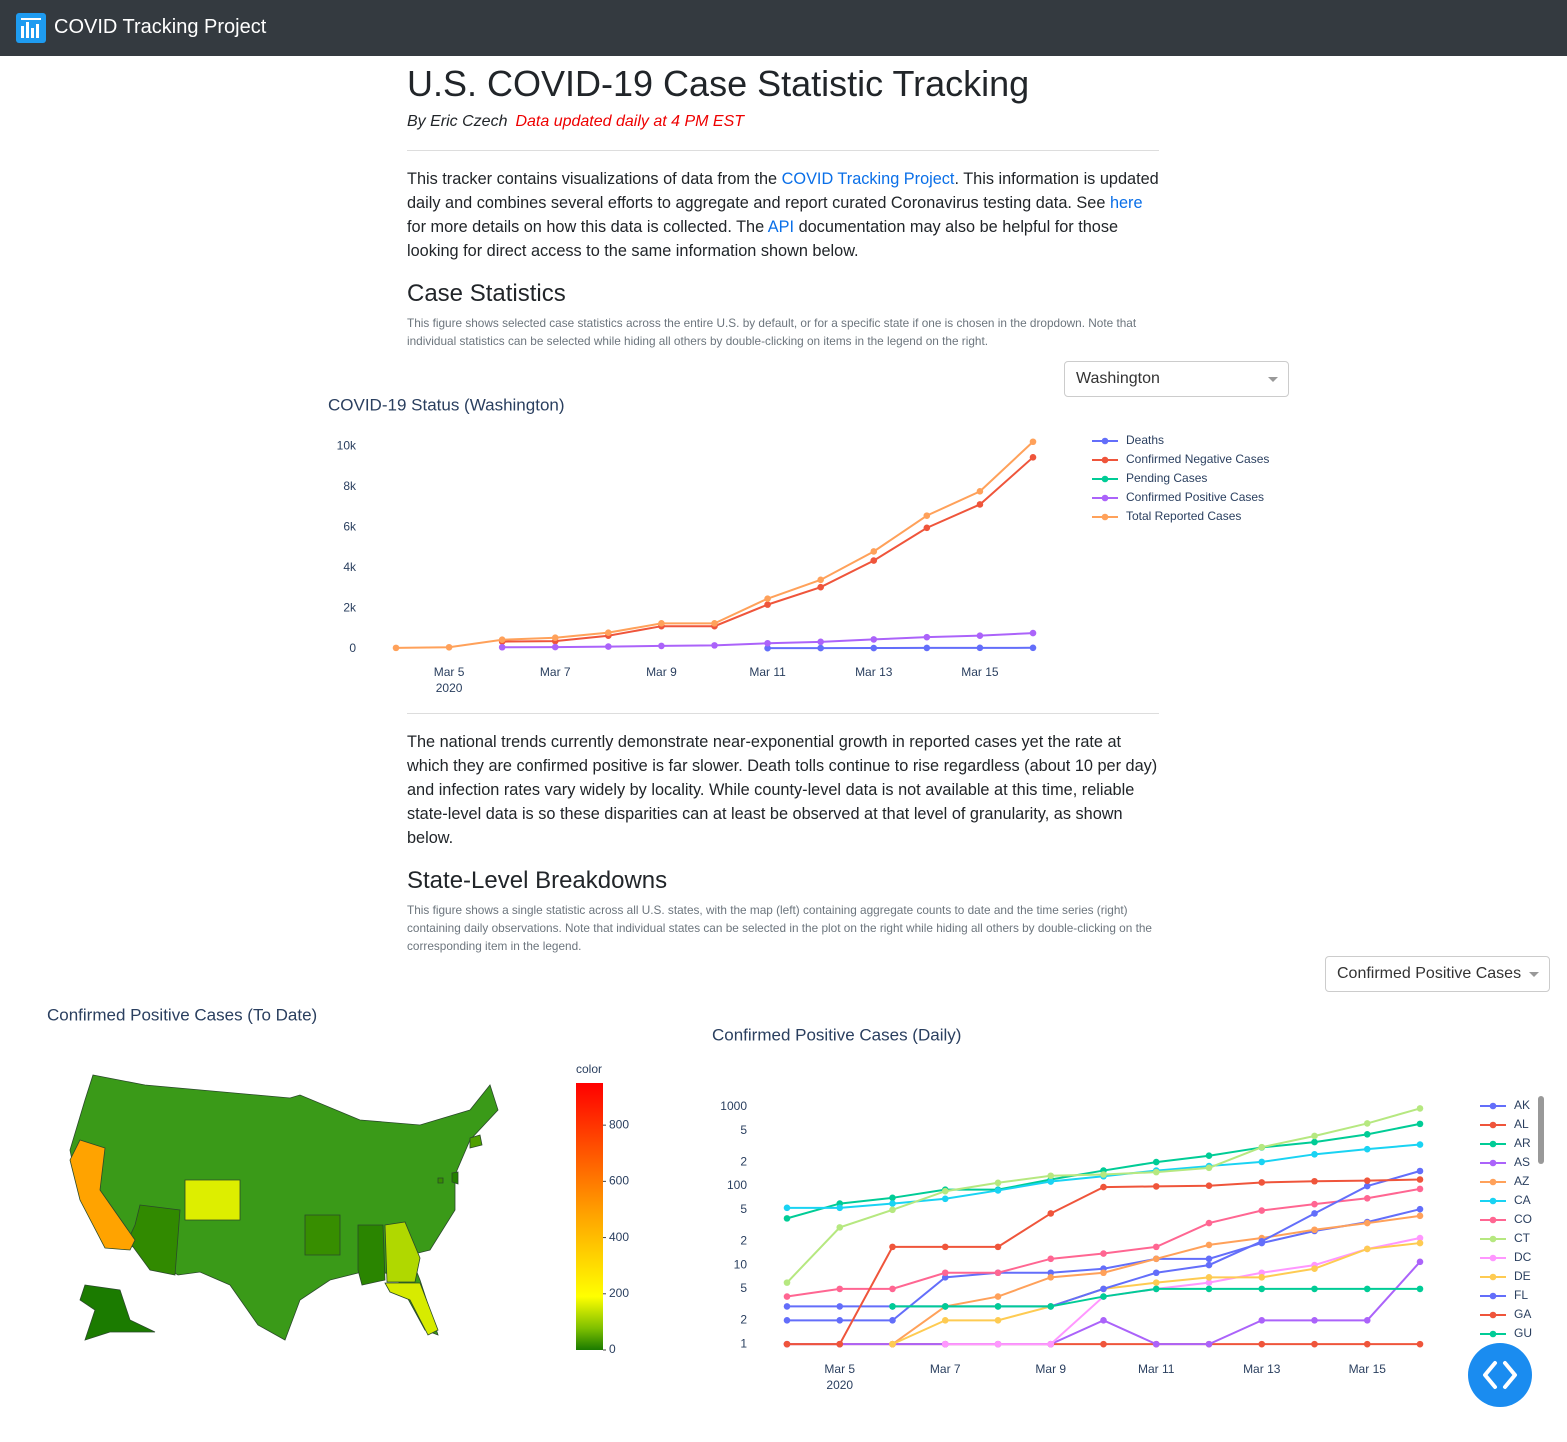 The image size is (1567, 1442). Describe the element at coordinates (1521, 1124) in the screenshot. I see `legend-label: AL` at that location.